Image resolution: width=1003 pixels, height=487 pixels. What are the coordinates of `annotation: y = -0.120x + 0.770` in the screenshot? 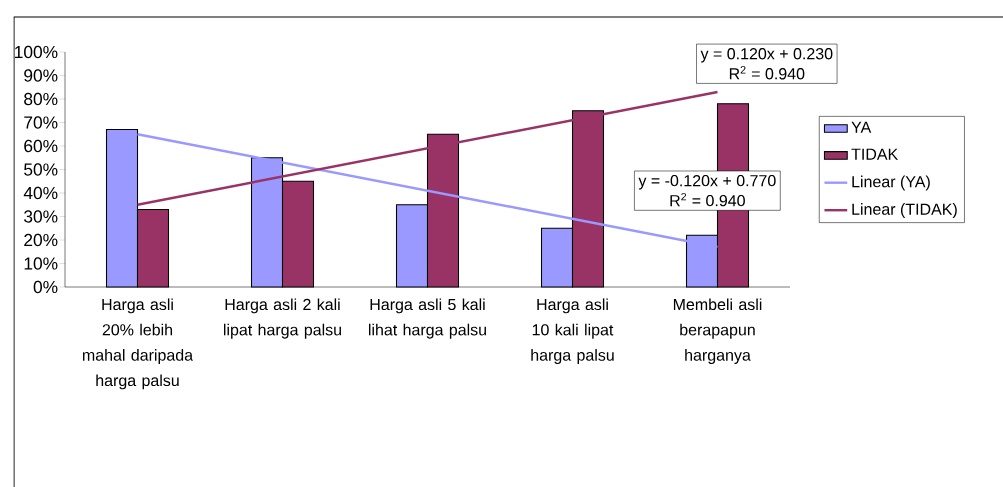 It's located at (707, 182).